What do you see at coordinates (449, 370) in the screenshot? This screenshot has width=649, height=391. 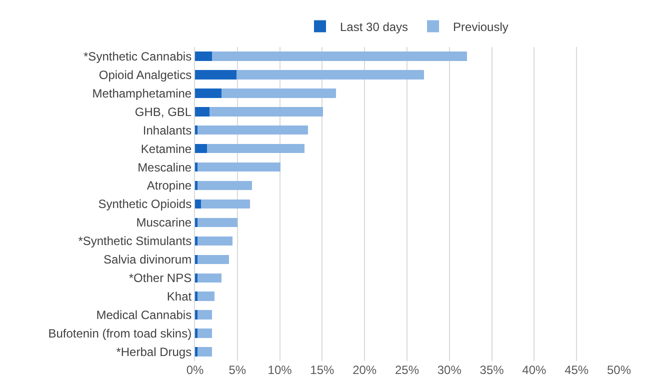 I see `x-tick-label: 30%` at bounding box center [449, 370].